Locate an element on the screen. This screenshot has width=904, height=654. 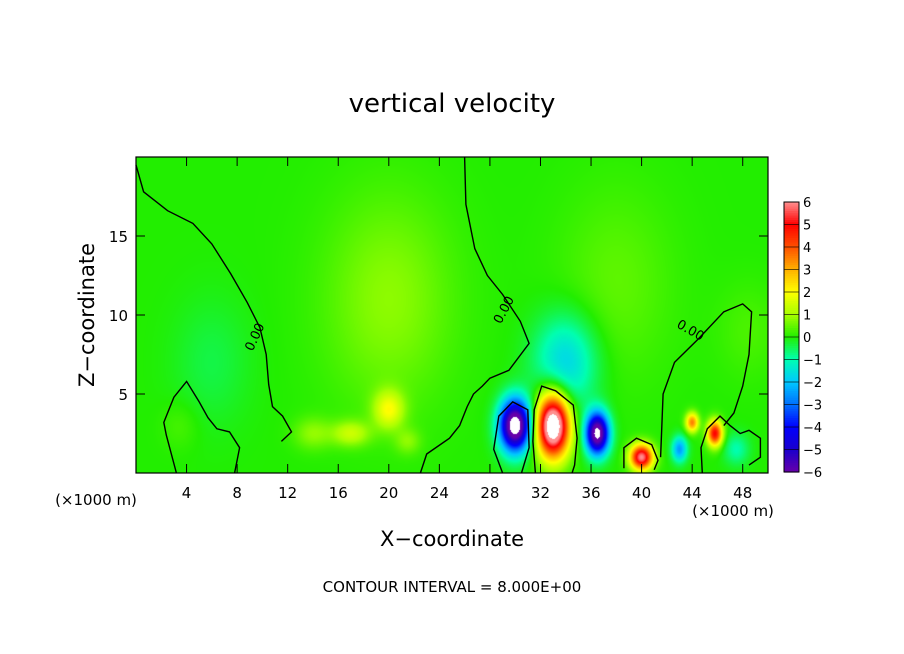
colorbar-label: 0 is located at coordinates (807, 338).